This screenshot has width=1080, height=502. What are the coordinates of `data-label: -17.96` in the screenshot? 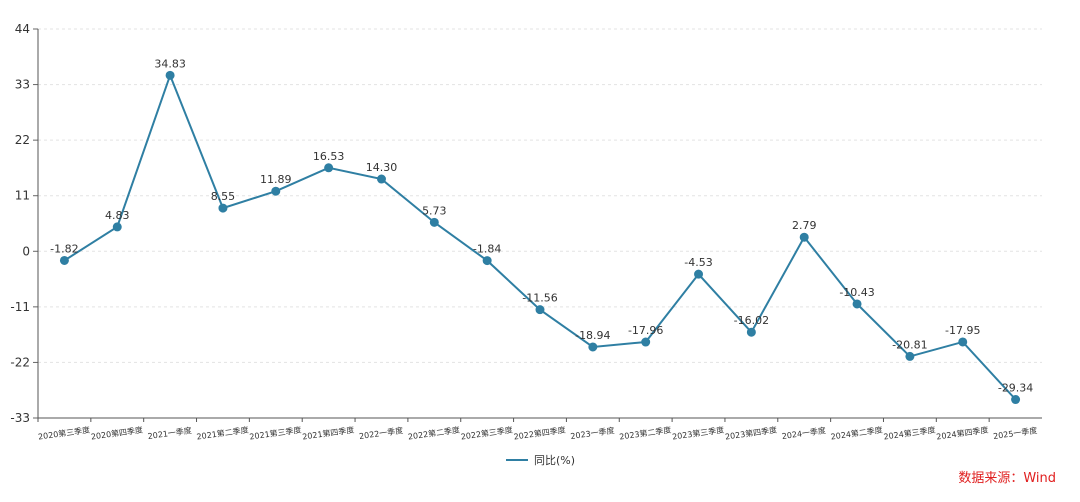 It's located at (645, 330).